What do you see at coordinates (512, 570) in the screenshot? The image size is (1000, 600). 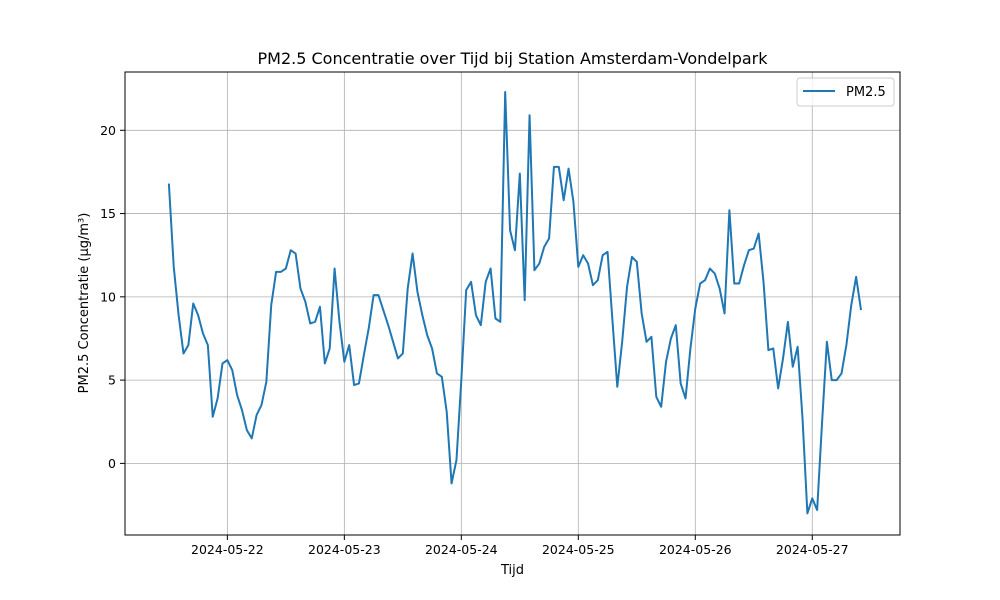 I see `x-axis-label: Tijd` at bounding box center [512, 570].